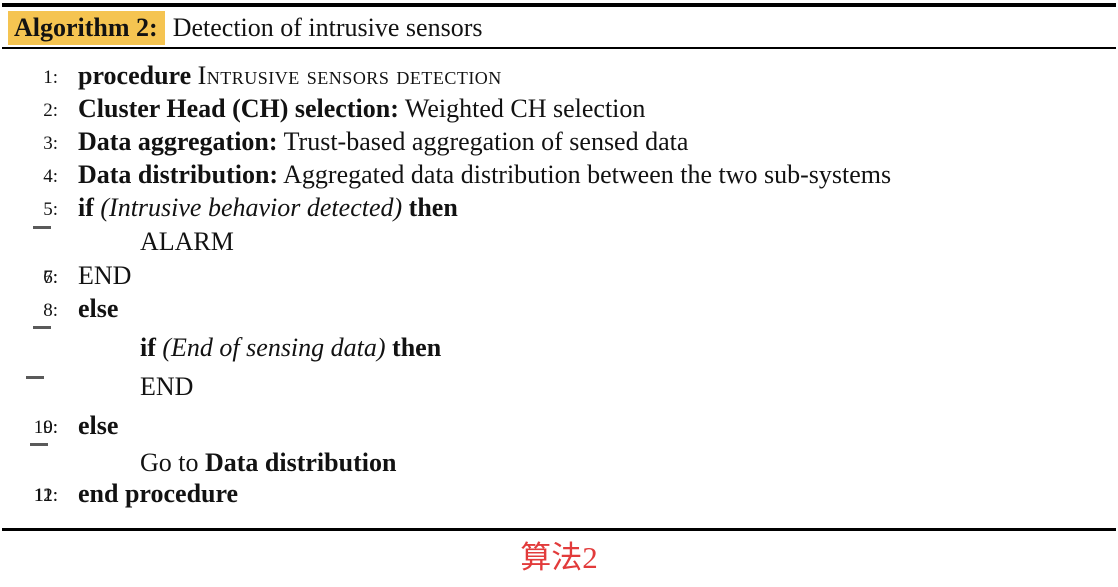 Image resolution: width=1118 pixels, height=587 pixels. I want to click on algo-line-inner-if: if (End of sensing data) then, so click(559, 348).